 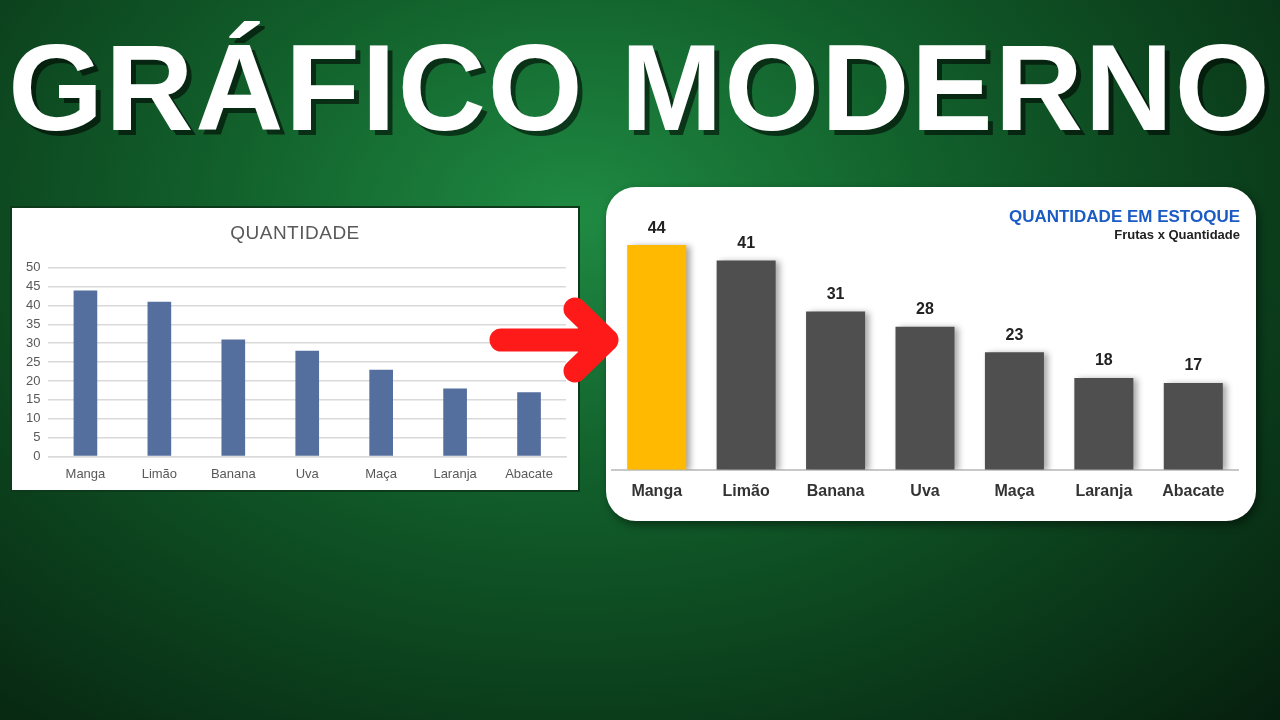 I want to click on y-tick-label: 40, so click(x=33, y=305).